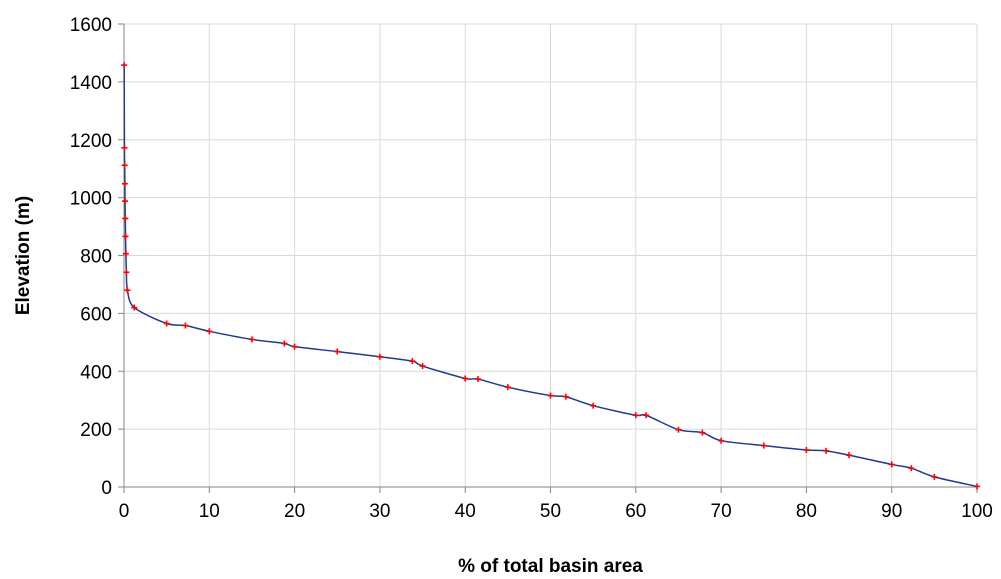 The image size is (1001, 579). What do you see at coordinates (465, 511) in the screenshot?
I see `x-tick-label: 40` at bounding box center [465, 511].